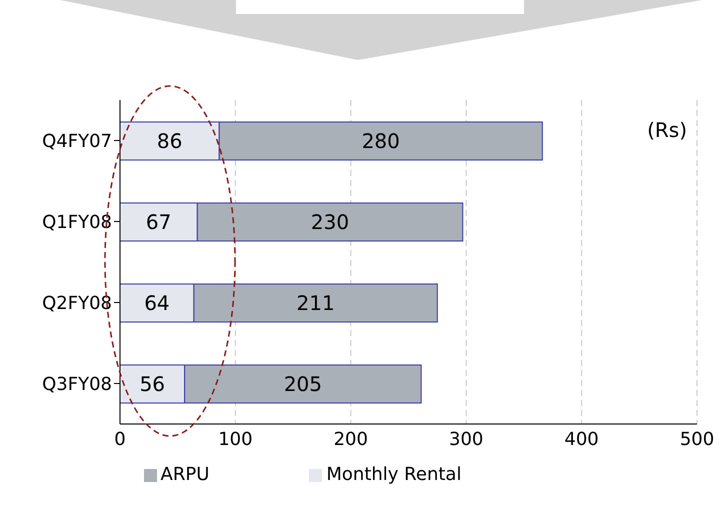  What do you see at coordinates (697, 439) in the screenshot?
I see `x-tick-label: 500` at bounding box center [697, 439].